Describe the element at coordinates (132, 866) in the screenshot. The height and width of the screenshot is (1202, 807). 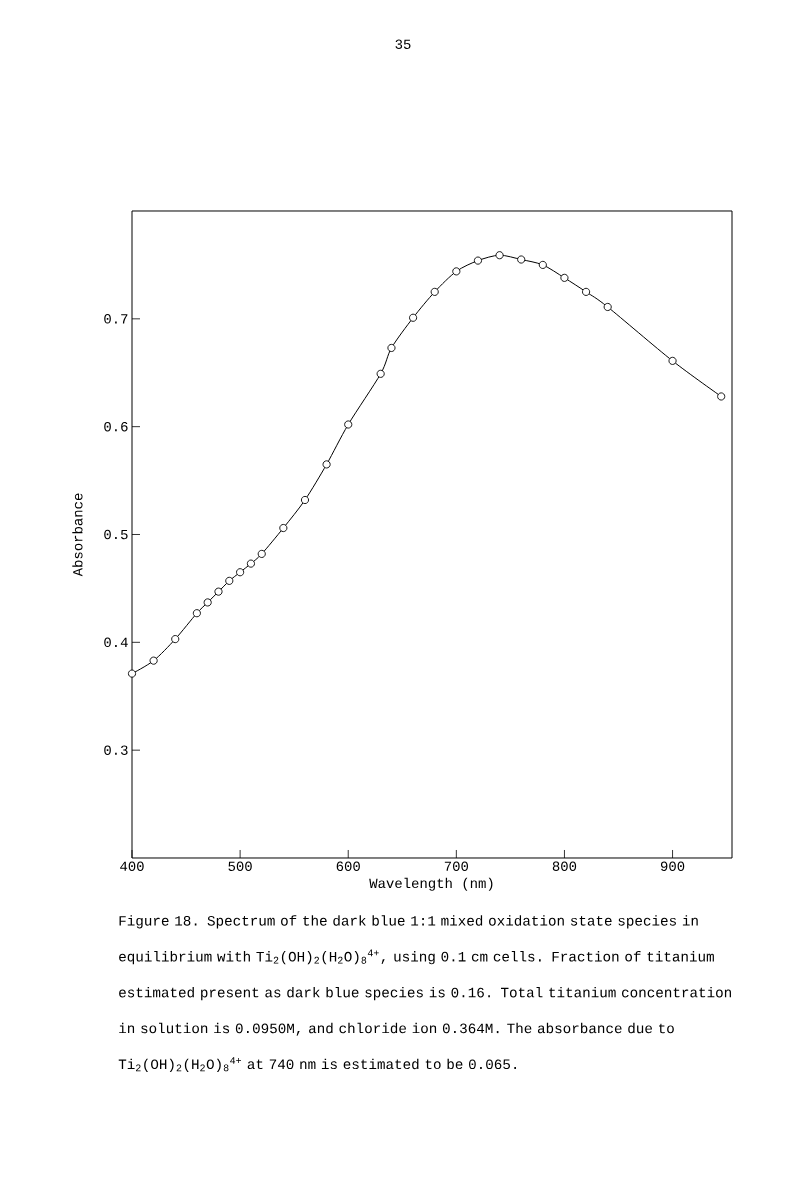
I see `x-tick-label: 400` at that location.